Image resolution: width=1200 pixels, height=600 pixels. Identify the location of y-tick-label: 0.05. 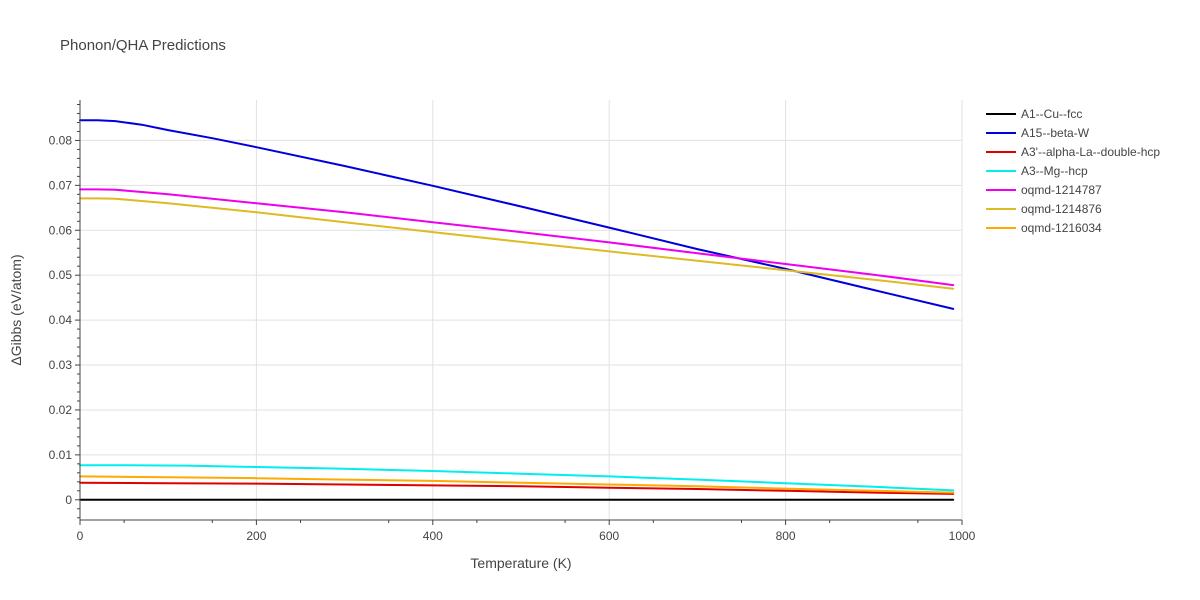
(61, 275).